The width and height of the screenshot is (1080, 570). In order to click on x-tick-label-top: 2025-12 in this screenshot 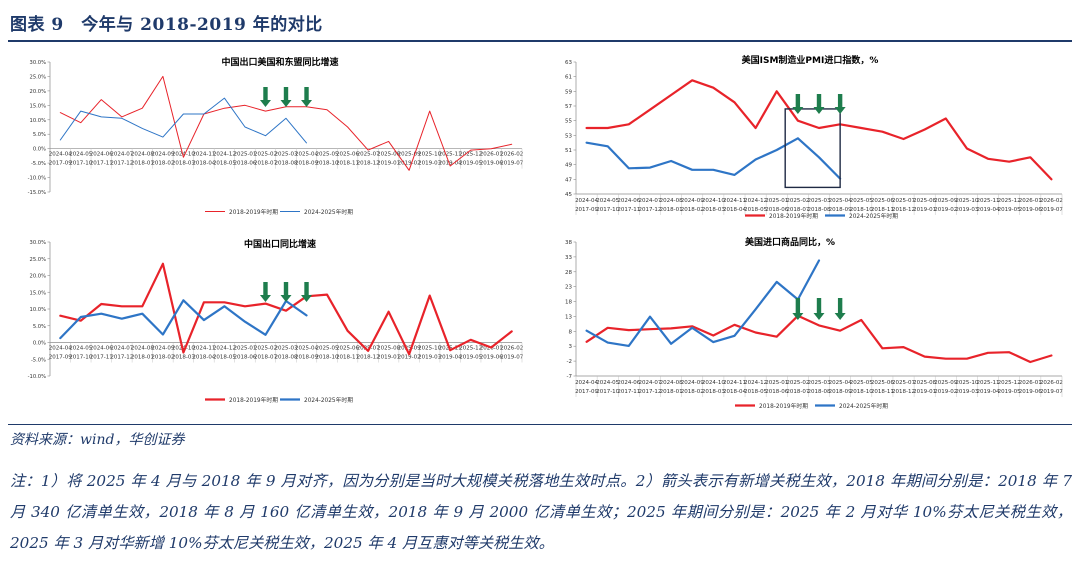, I will do `click(1009, 201)`.